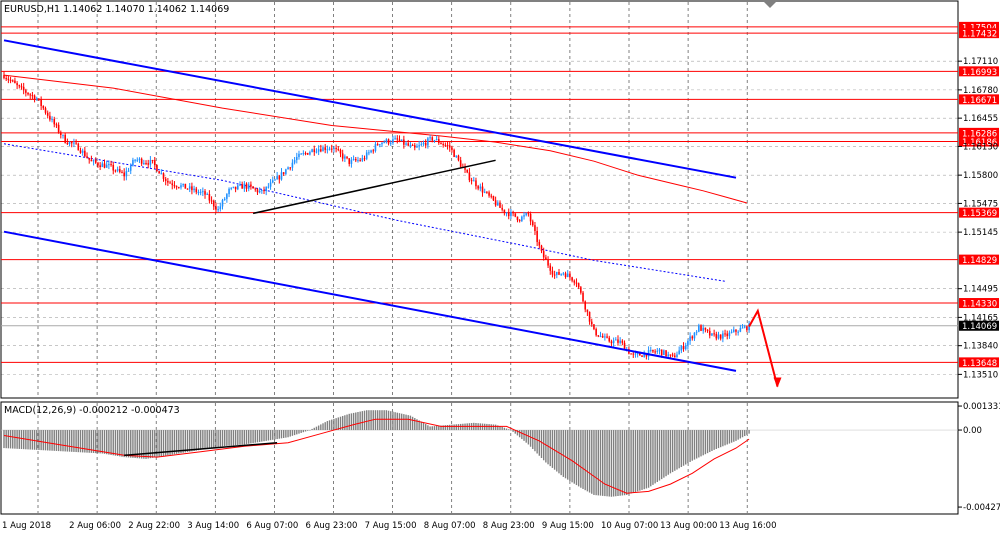 Image resolution: width=1000 pixels, height=540 pixels. Describe the element at coordinates (979, 134) in the screenshot. I see `level-label: 1.16286` at that location.